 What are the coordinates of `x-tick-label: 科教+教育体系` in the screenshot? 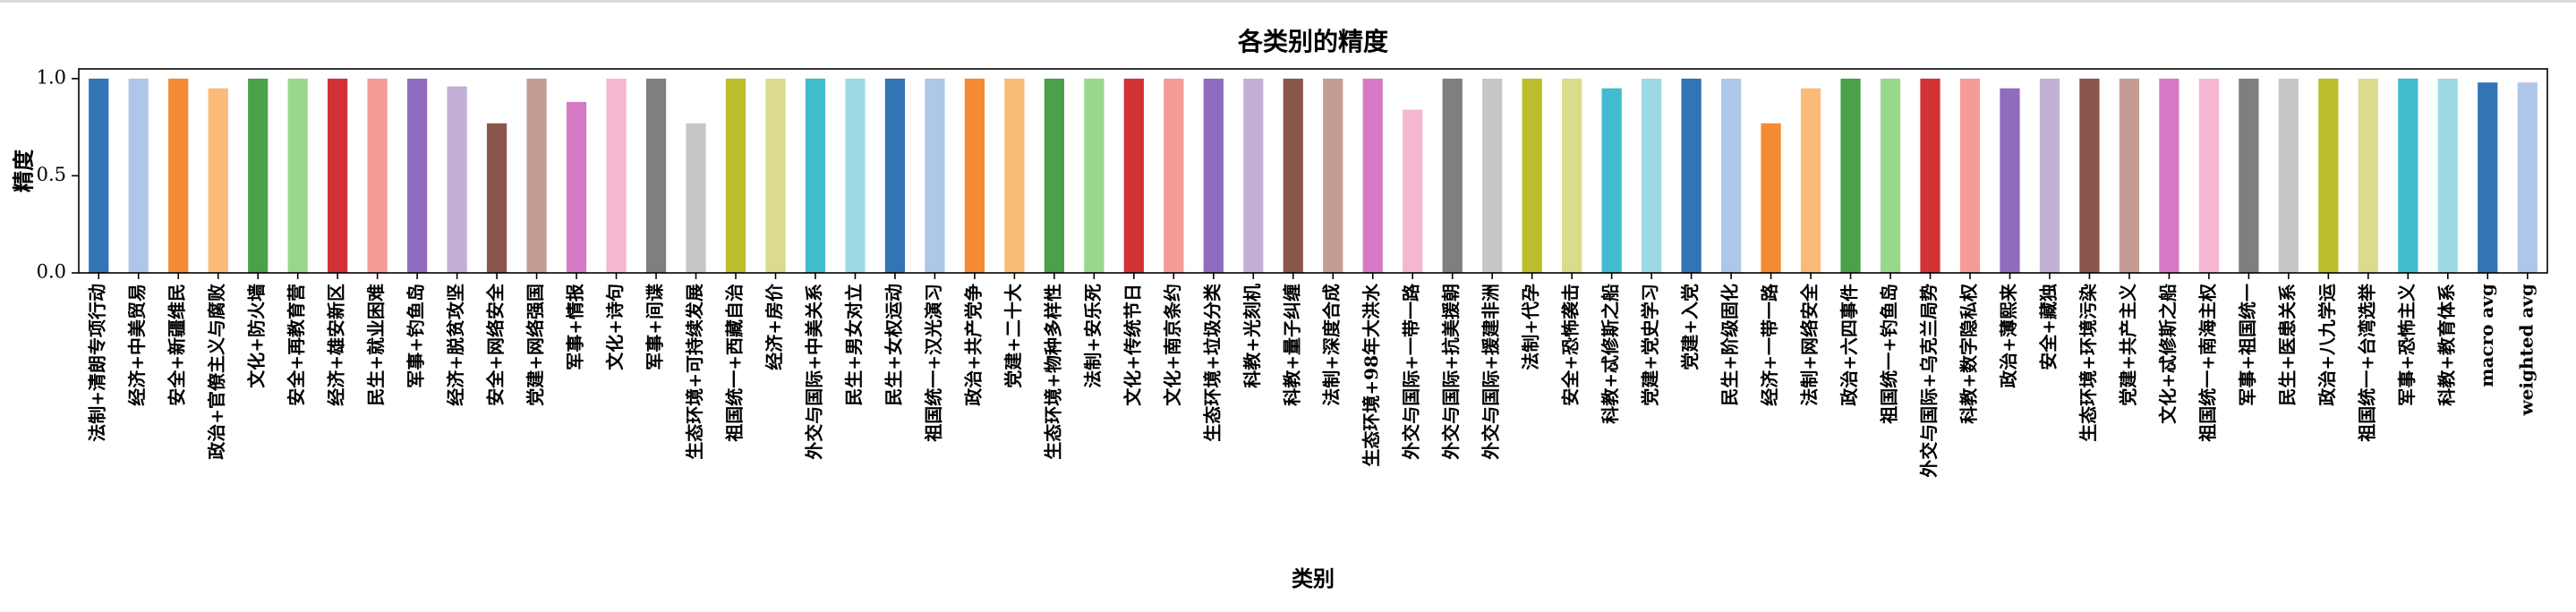 It's located at (2446, 345).